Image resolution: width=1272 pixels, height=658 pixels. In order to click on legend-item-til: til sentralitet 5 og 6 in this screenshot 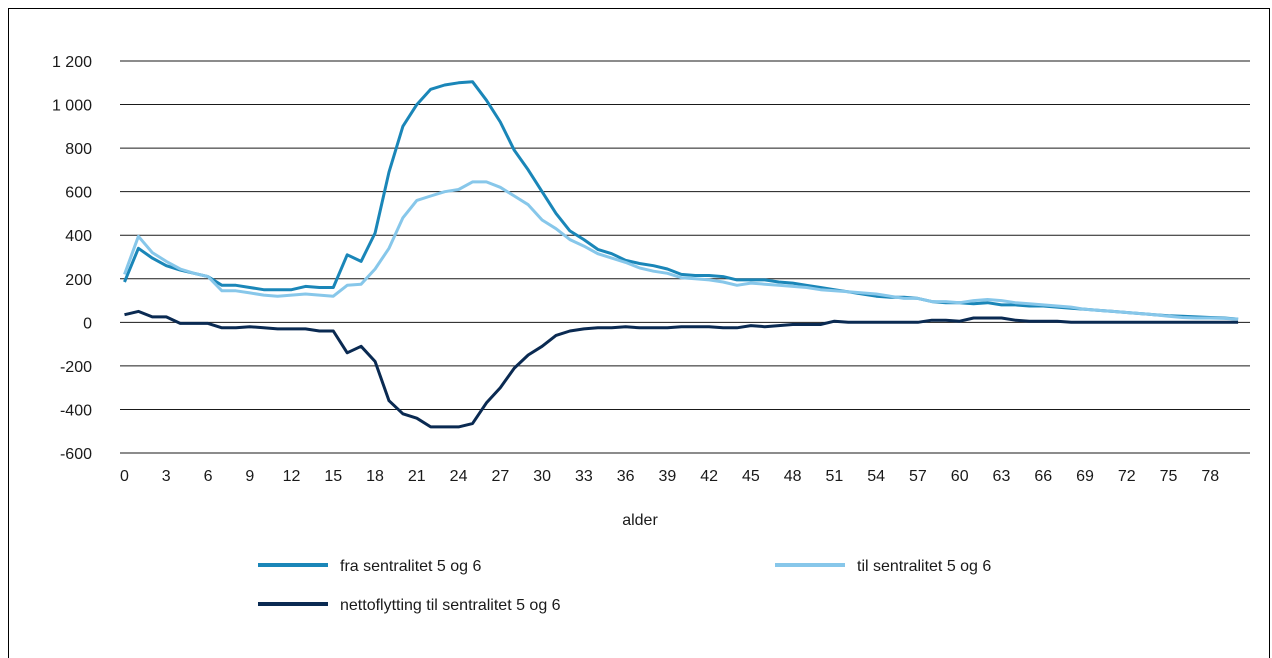, I will do `click(883, 566)`.